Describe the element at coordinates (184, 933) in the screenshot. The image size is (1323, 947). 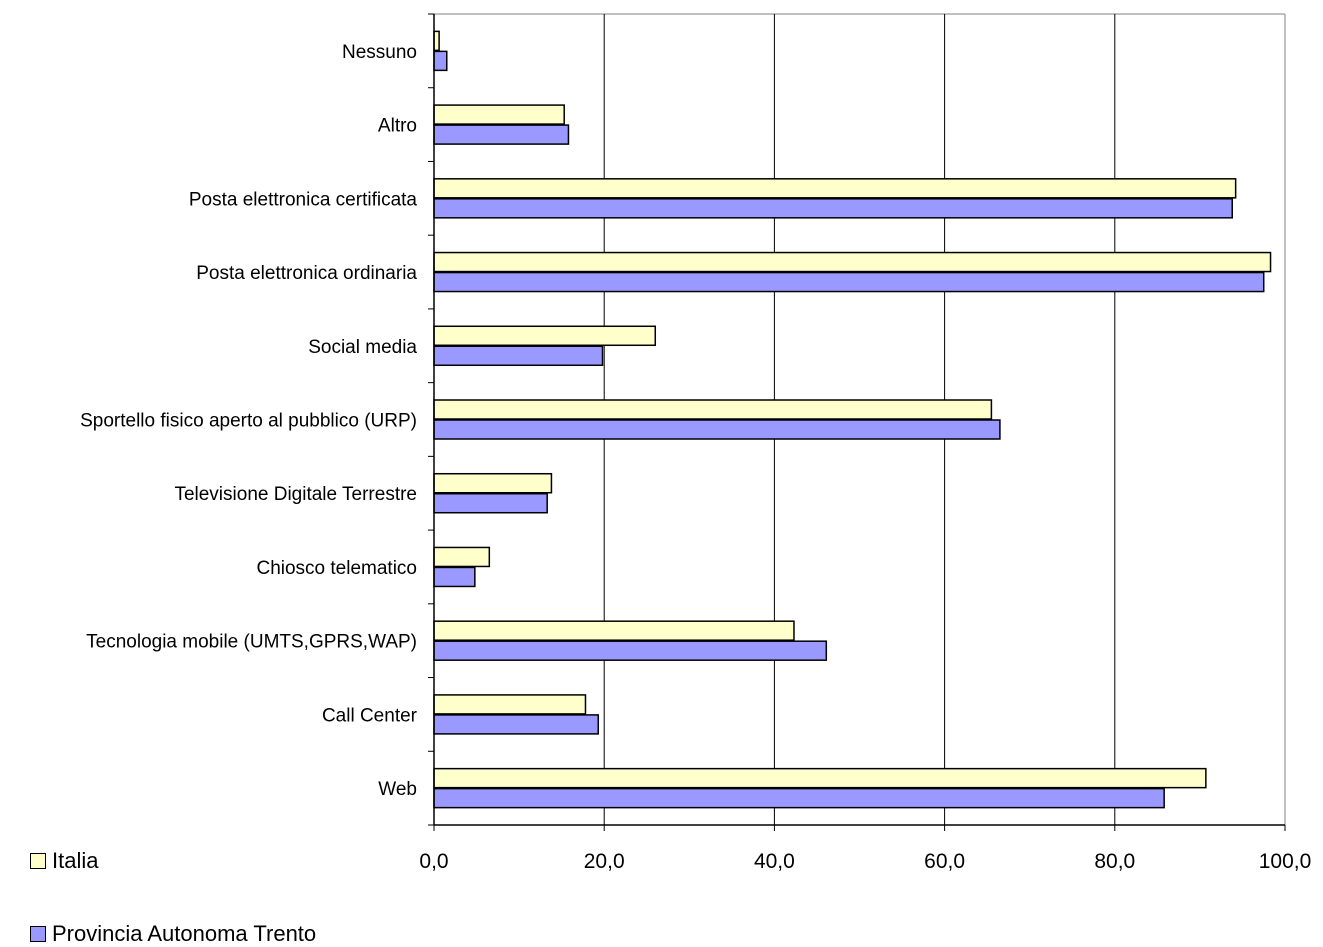
I see `legend-label-trento: Provincia Autonoma Trento` at that location.